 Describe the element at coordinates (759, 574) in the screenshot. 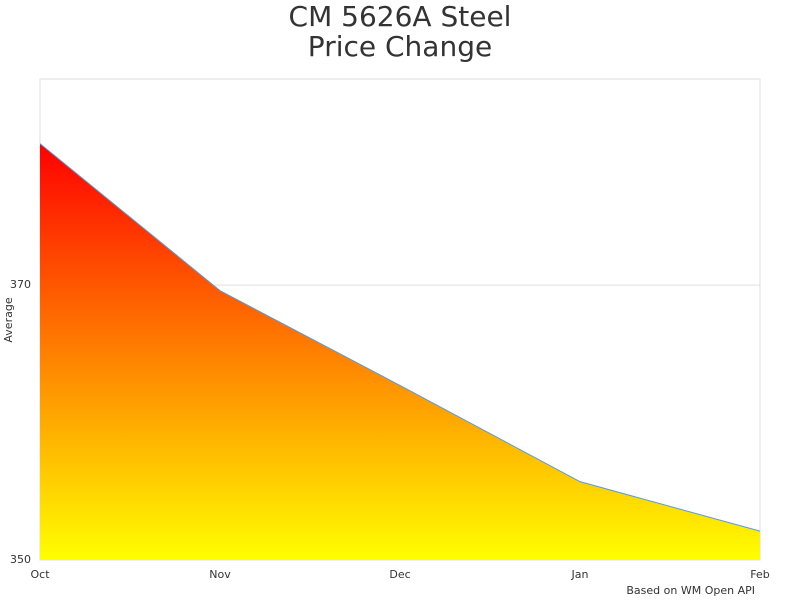

I see `x-tick-label: Feb` at that location.